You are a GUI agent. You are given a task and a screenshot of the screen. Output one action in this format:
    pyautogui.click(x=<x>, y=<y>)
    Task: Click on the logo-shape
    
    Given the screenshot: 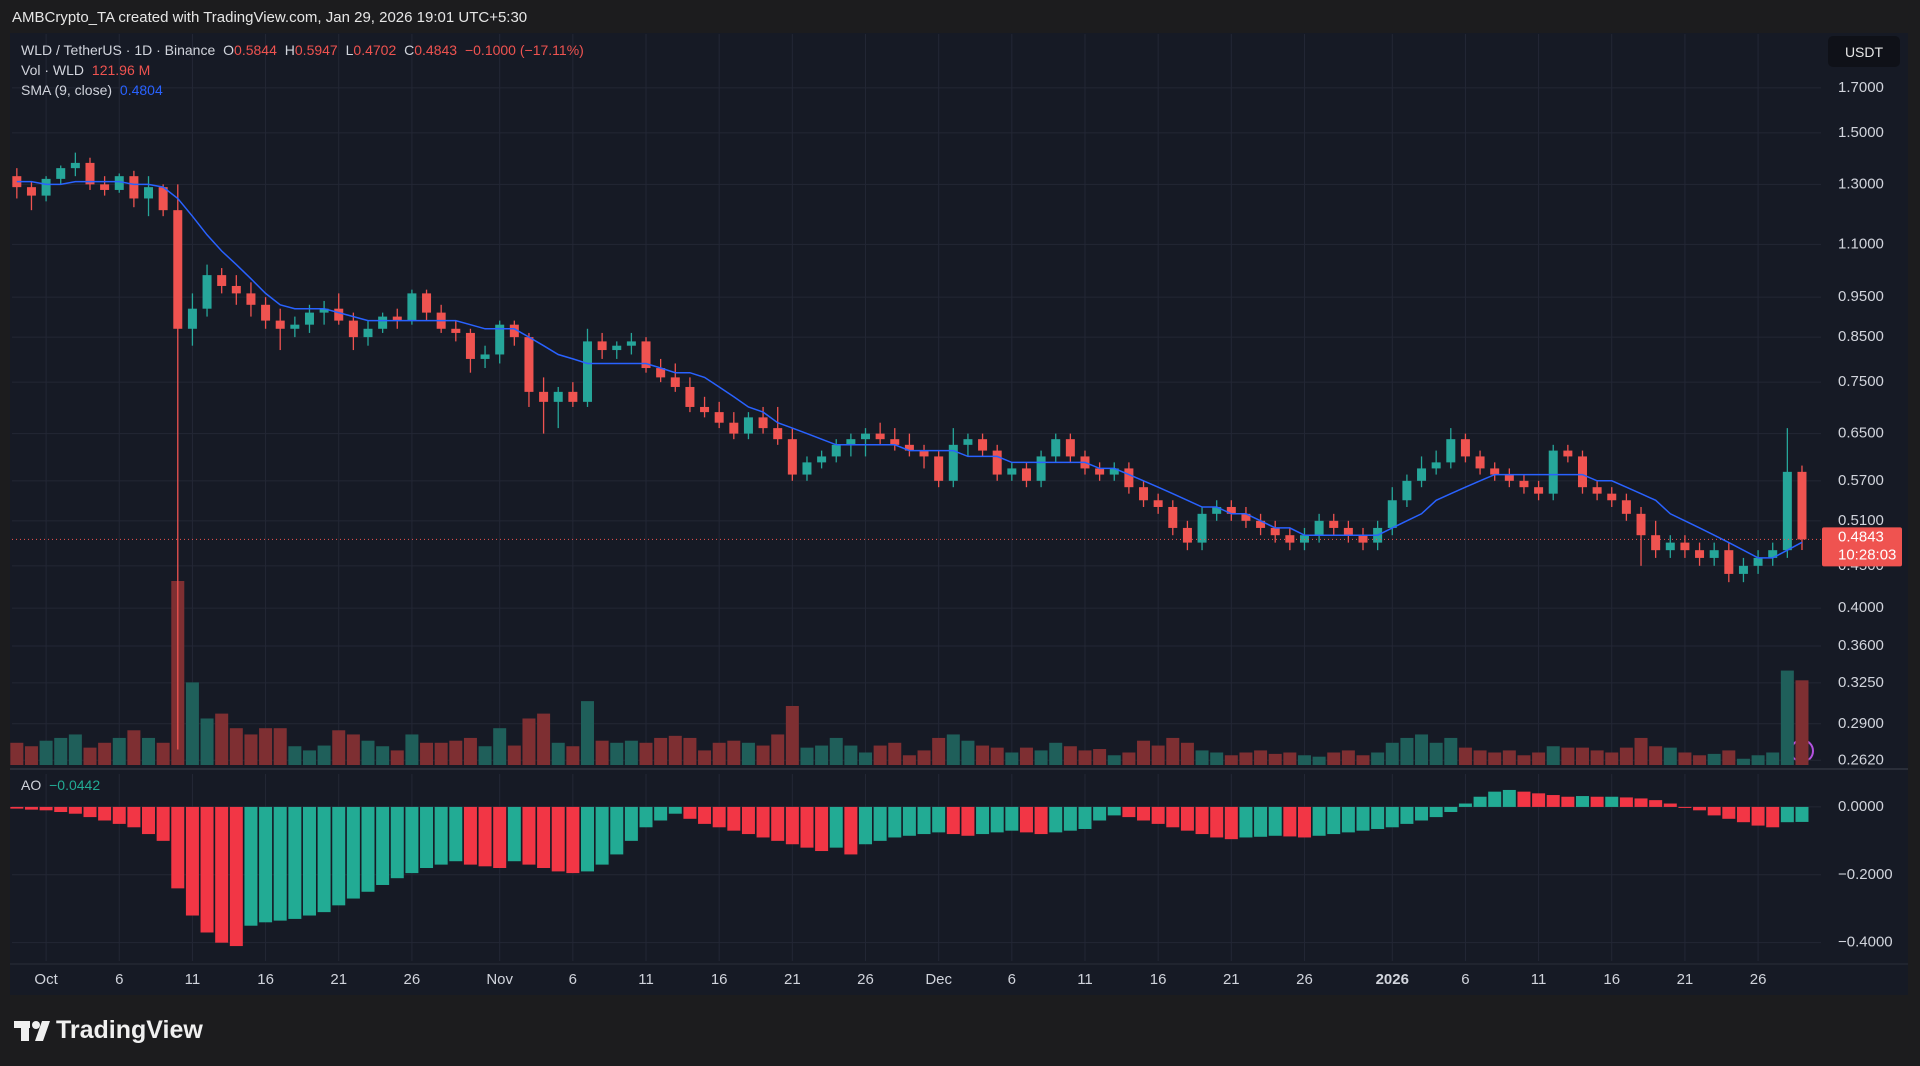 What is the action you would take?
    pyautogui.click(x=36, y=1025)
    